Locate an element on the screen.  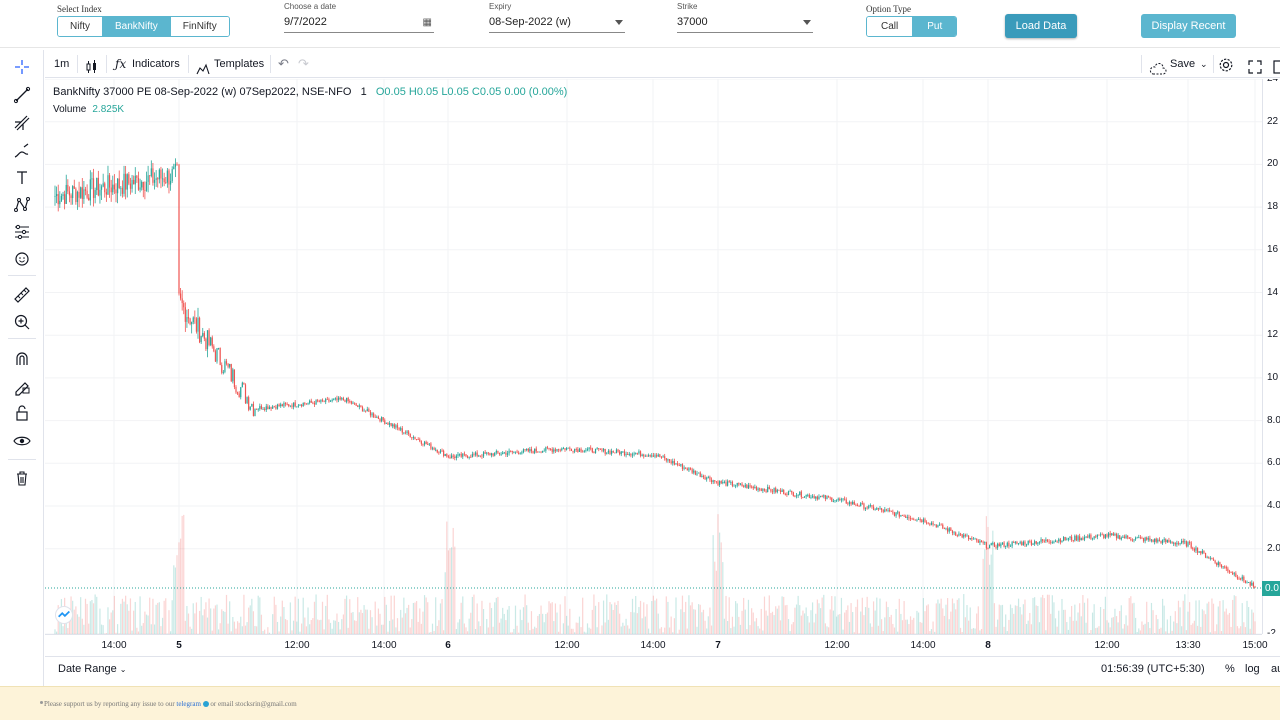
lock-drawing-icon is located at coordinates (22, 386).